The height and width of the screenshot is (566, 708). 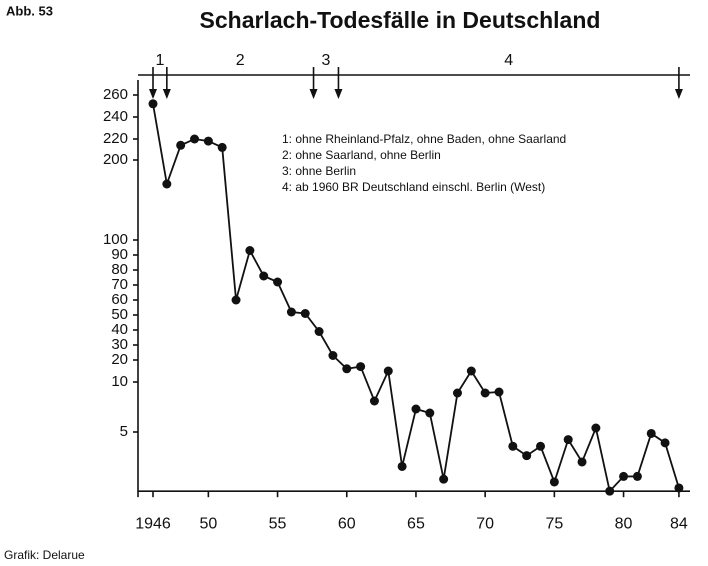 I want to click on y-tick-label: 5, so click(x=124, y=431).